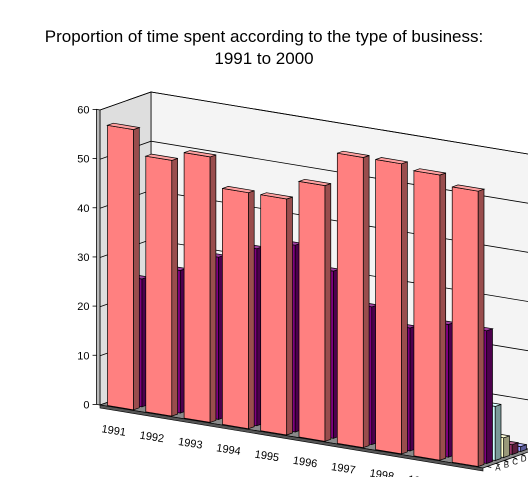 Image resolution: width=528 pixels, height=477 pixels. I want to click on x-tick-label: 1995, so click(267, 457).